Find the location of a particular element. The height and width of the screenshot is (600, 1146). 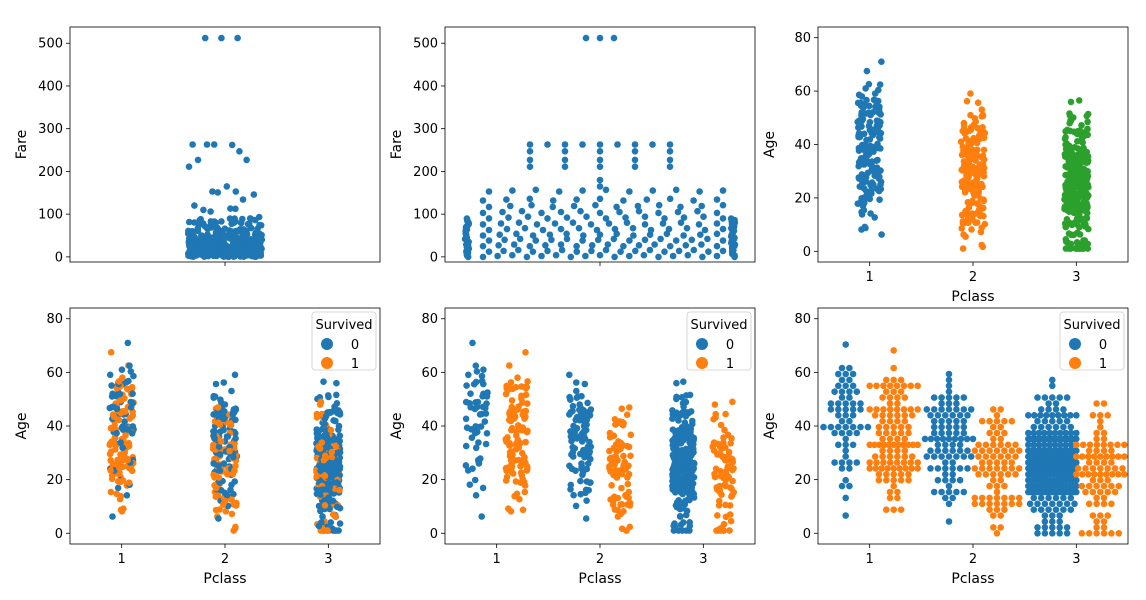

y-tick-label: 40 is located at coordinates (802, 427).